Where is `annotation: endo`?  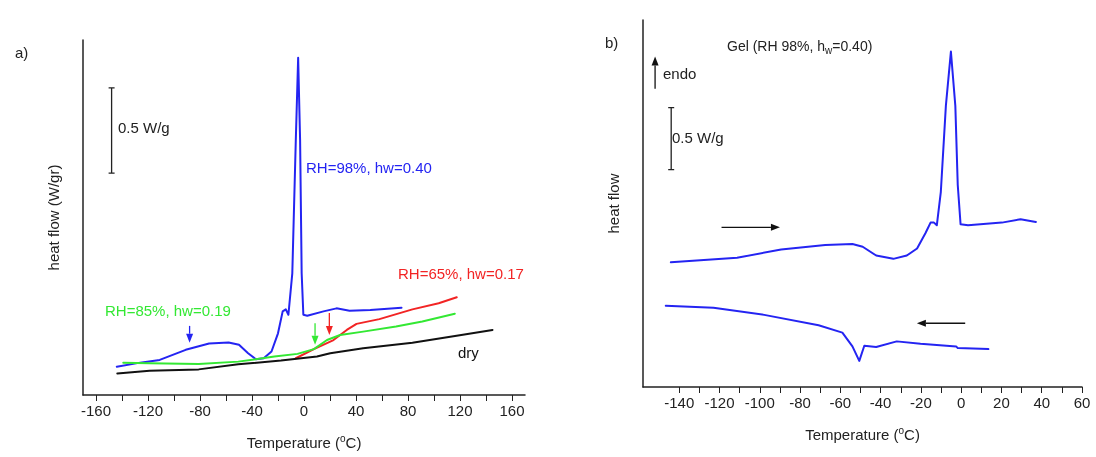
annotation: endo is located at coordinates (680, 73).